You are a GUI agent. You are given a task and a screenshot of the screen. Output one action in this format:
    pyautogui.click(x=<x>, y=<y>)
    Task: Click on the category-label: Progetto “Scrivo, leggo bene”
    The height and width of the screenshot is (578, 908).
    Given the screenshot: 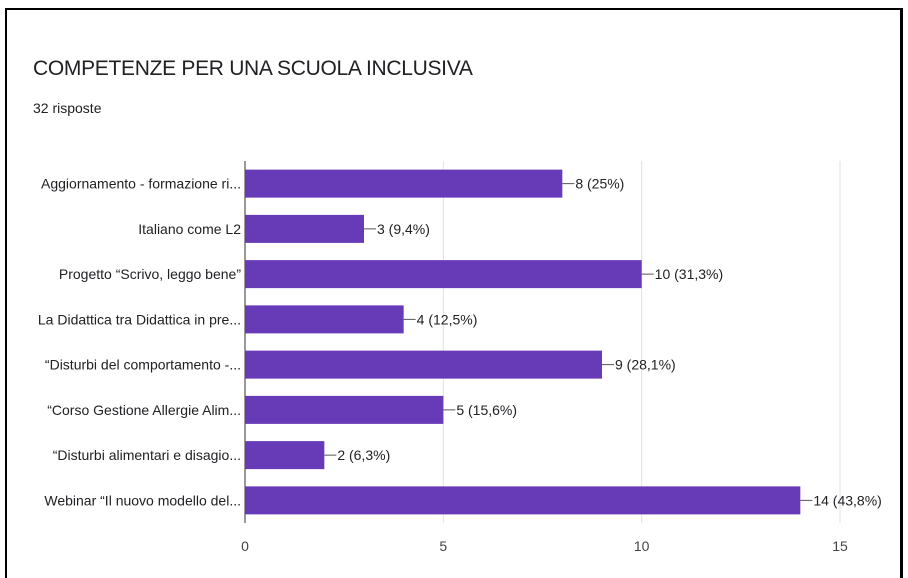 What is the action you would take?
    pyautogui.click(x=150, y=274)
    